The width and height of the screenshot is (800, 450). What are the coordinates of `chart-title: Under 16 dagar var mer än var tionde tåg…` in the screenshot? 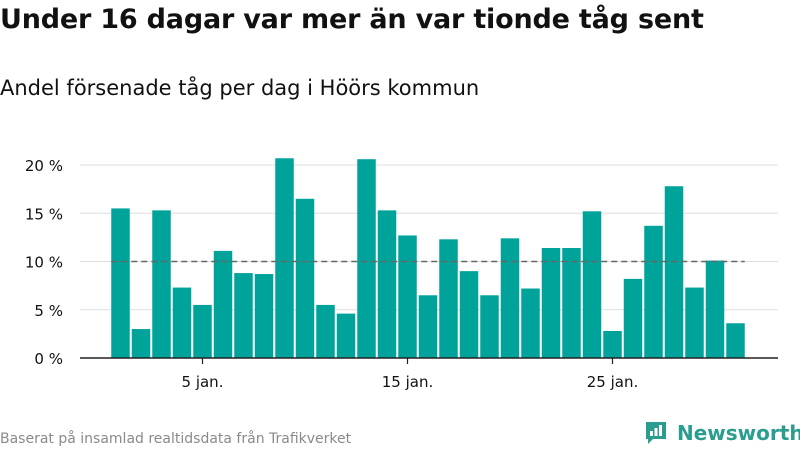 It's located at (352, 19).